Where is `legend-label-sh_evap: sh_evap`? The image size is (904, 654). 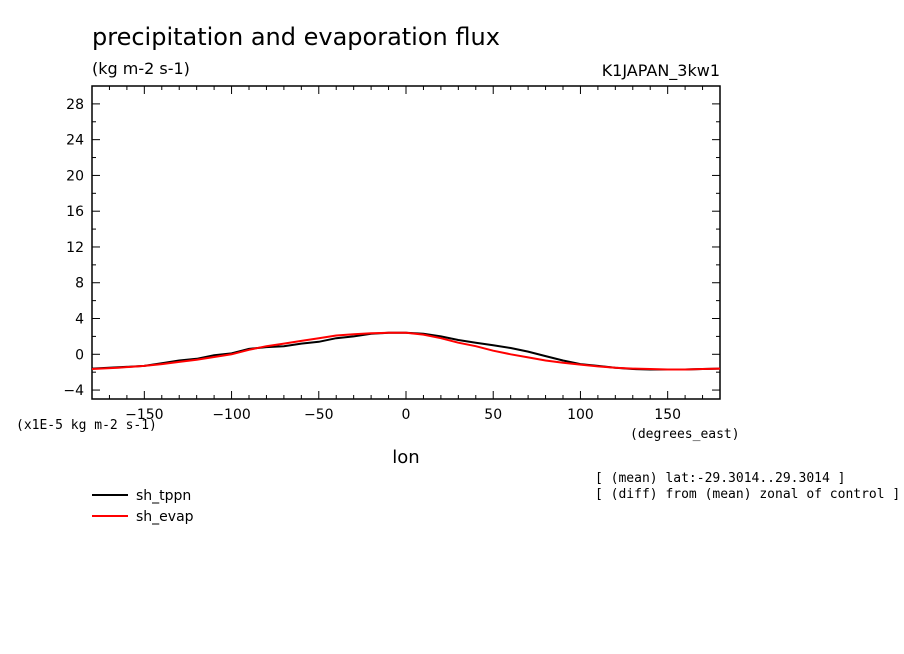 legend-label-sh_evap: sh_evap is located at coordinates (165, 517).